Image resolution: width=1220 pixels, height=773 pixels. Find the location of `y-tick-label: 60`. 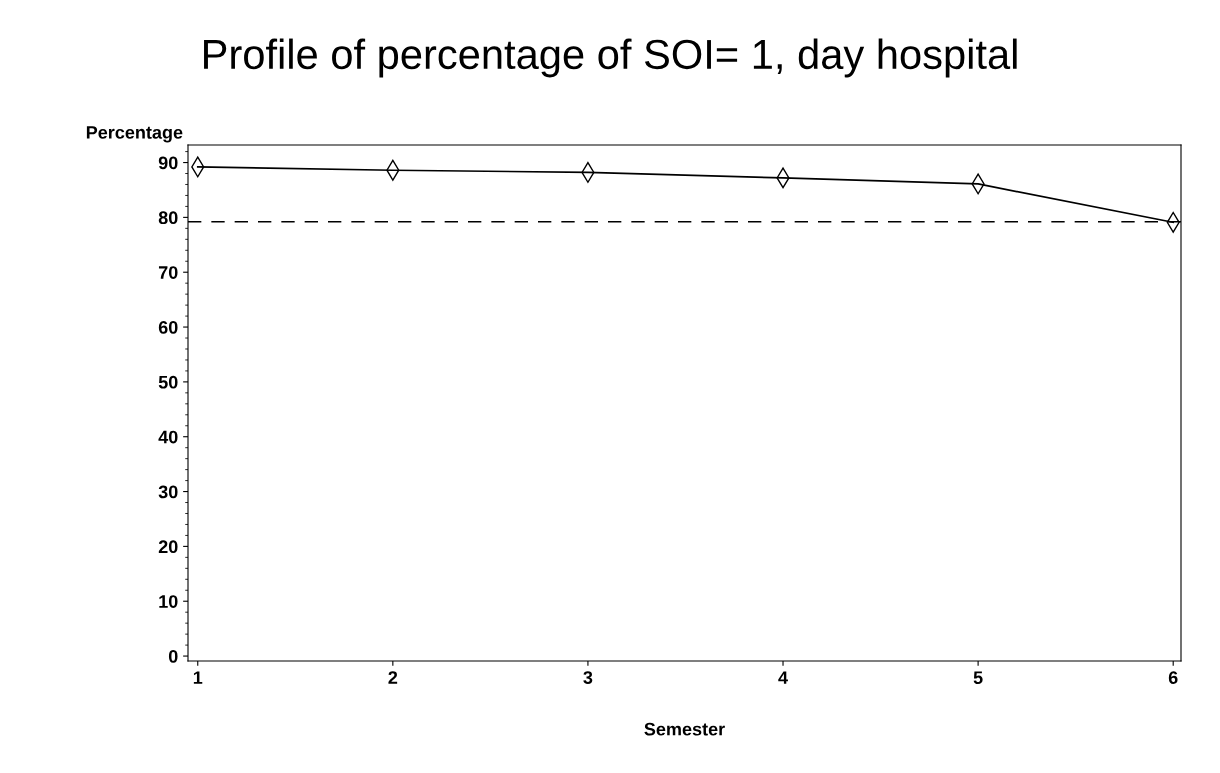

y-tick-label: 60 is located at coordinates (168, 327).